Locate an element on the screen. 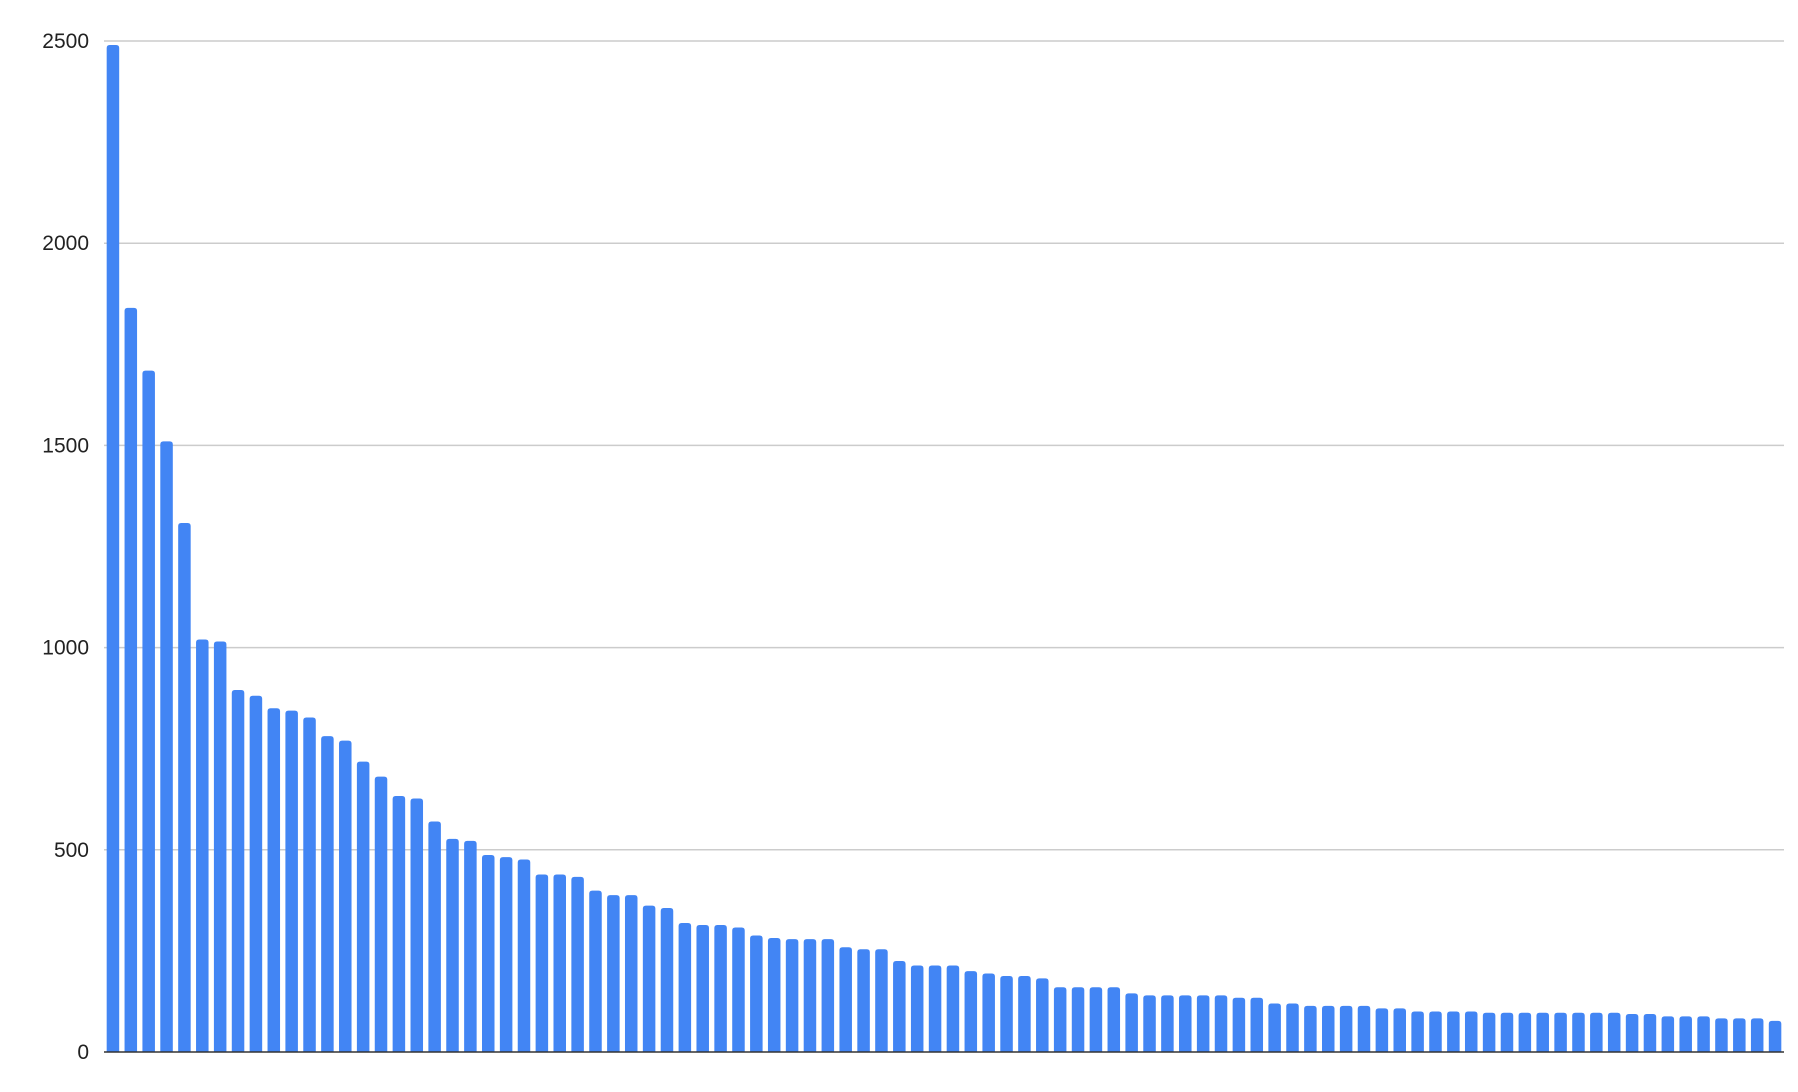 This screenshot has height=1092, width=1798. y-tick-label: 2500 is located at coordinates (65, 41).